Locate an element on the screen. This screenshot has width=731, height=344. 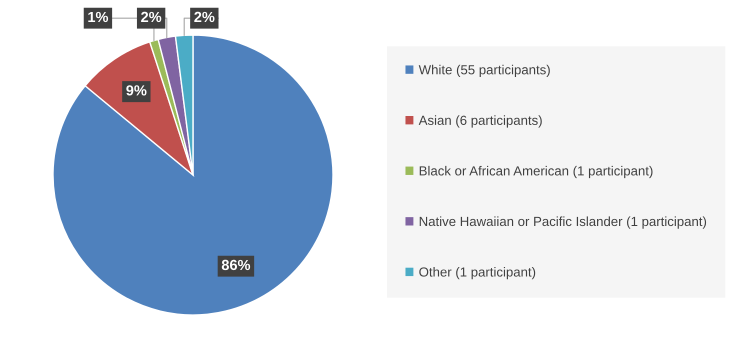
data-label: 1% is located at coordinates (98, 17).